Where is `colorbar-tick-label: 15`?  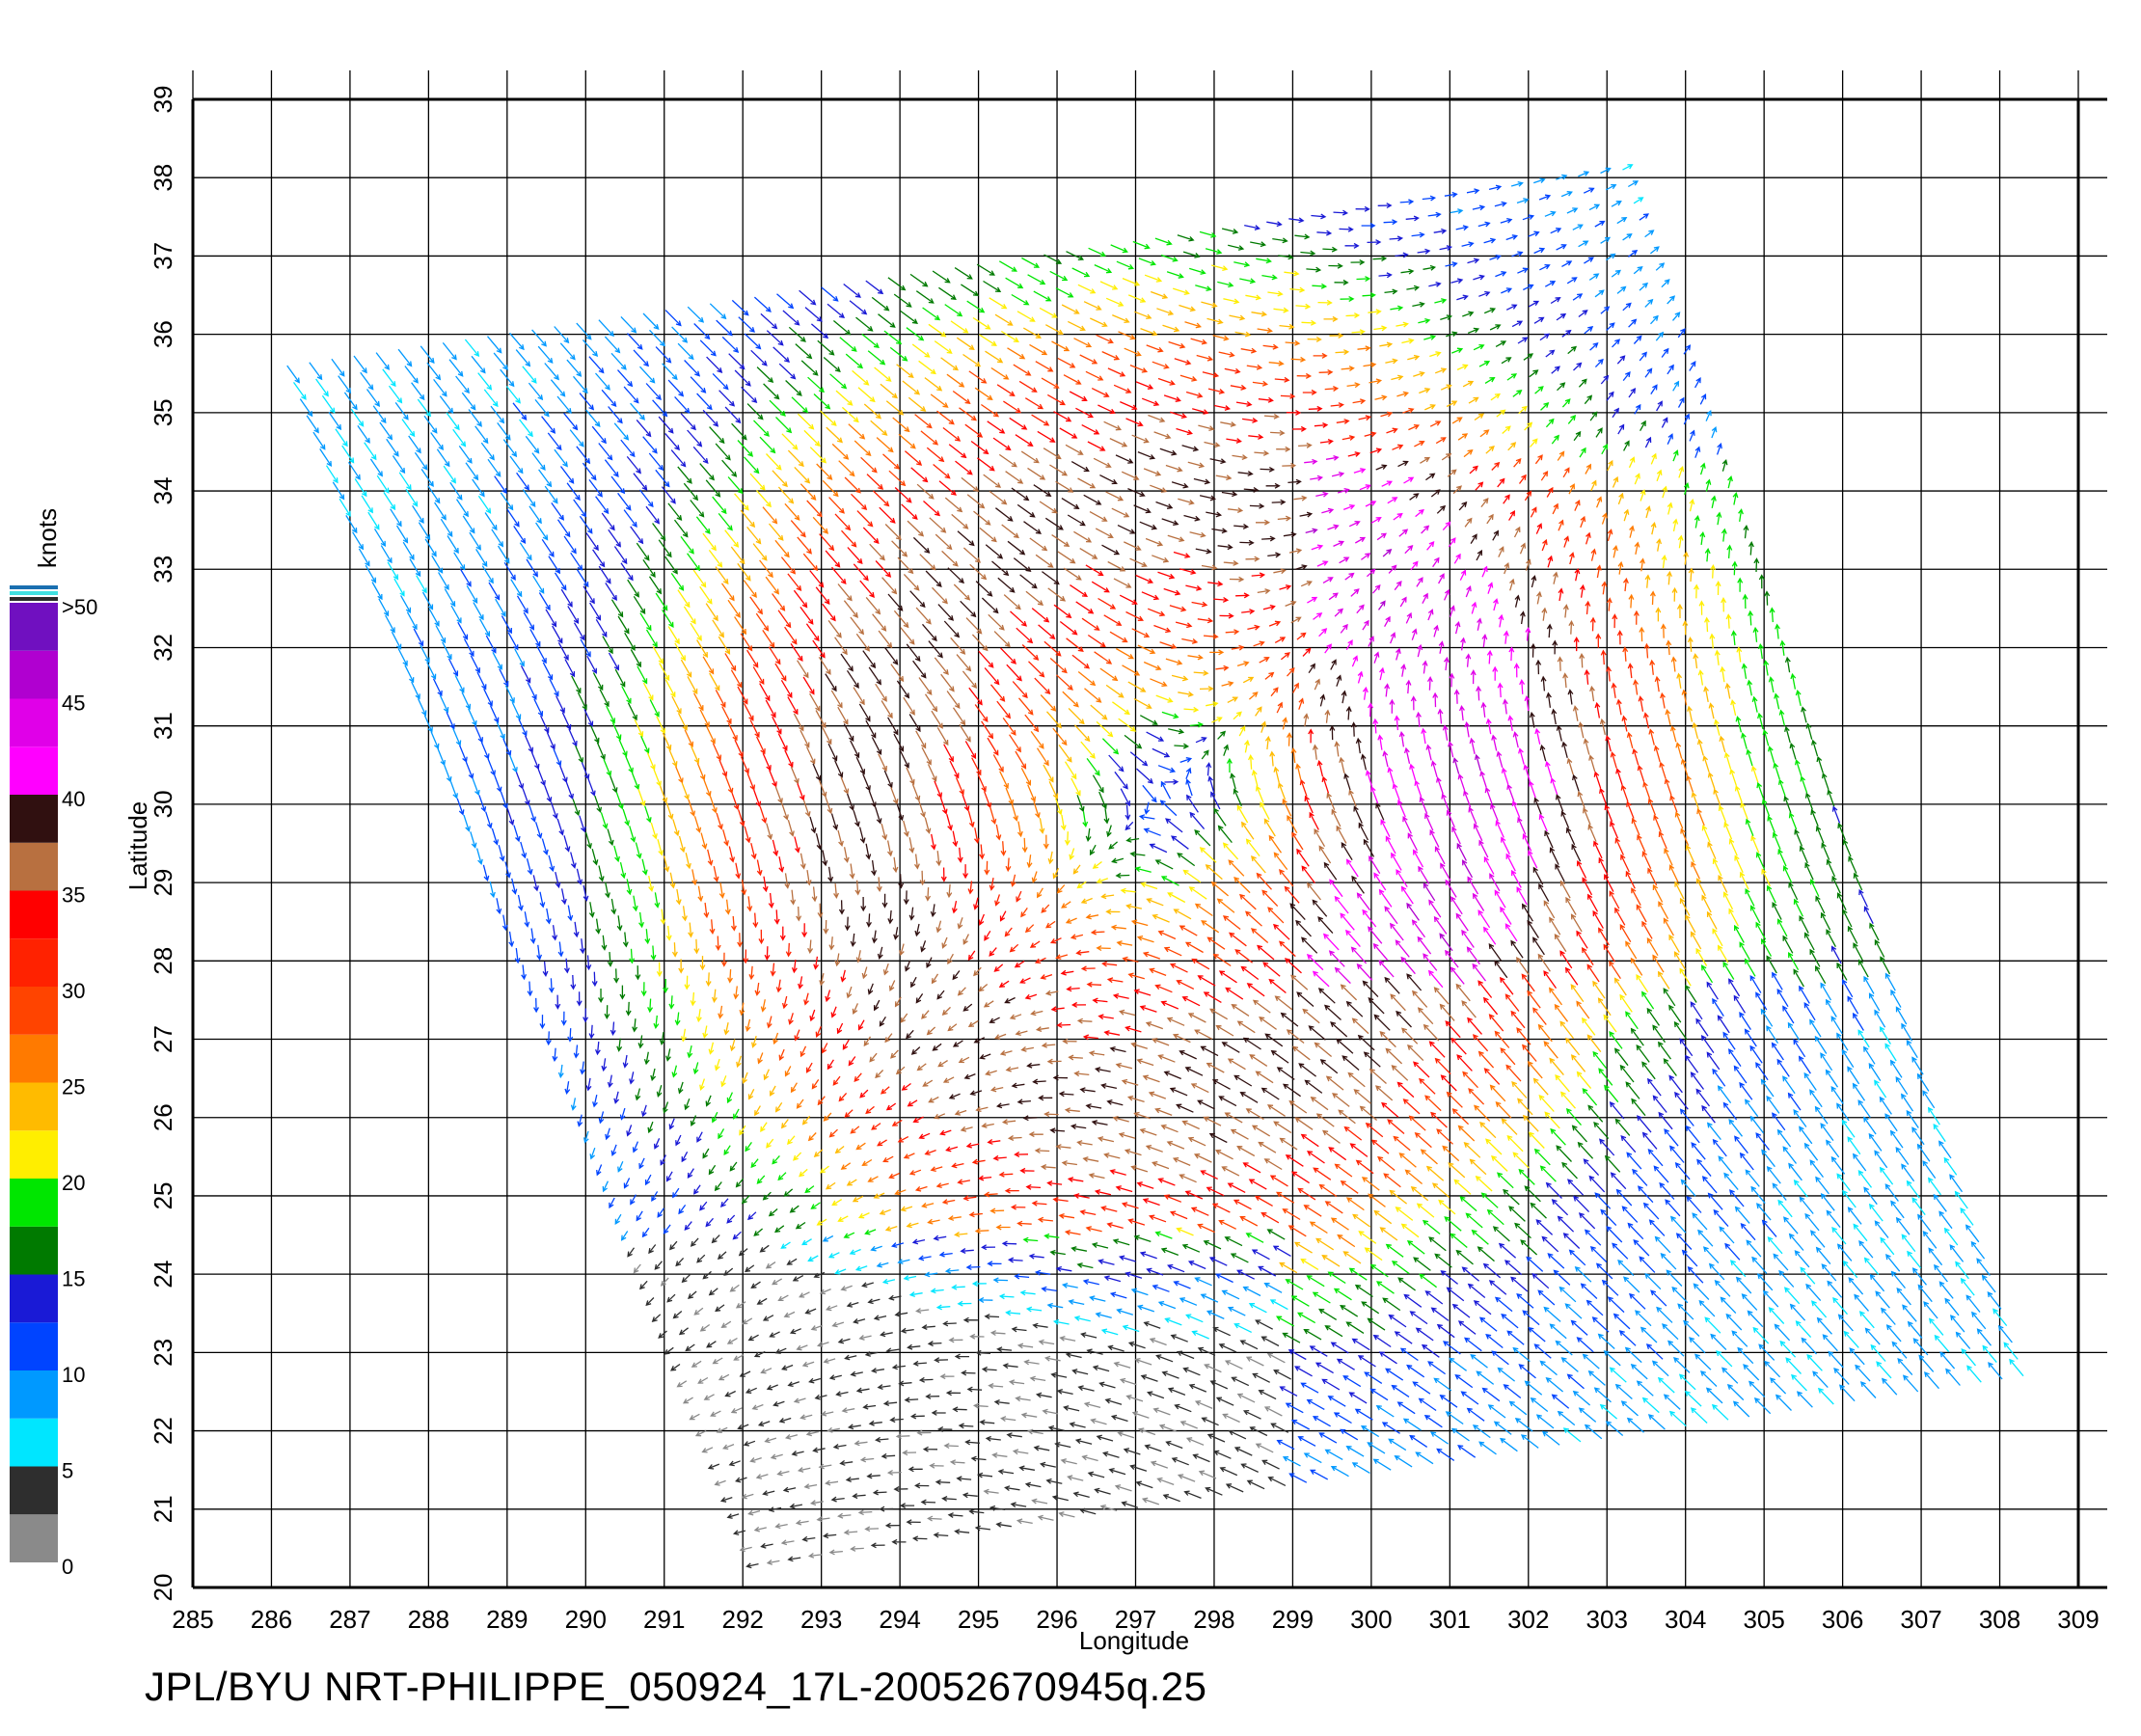
colorbar-tick-label: 15 is located at coordinates (74, 1279).